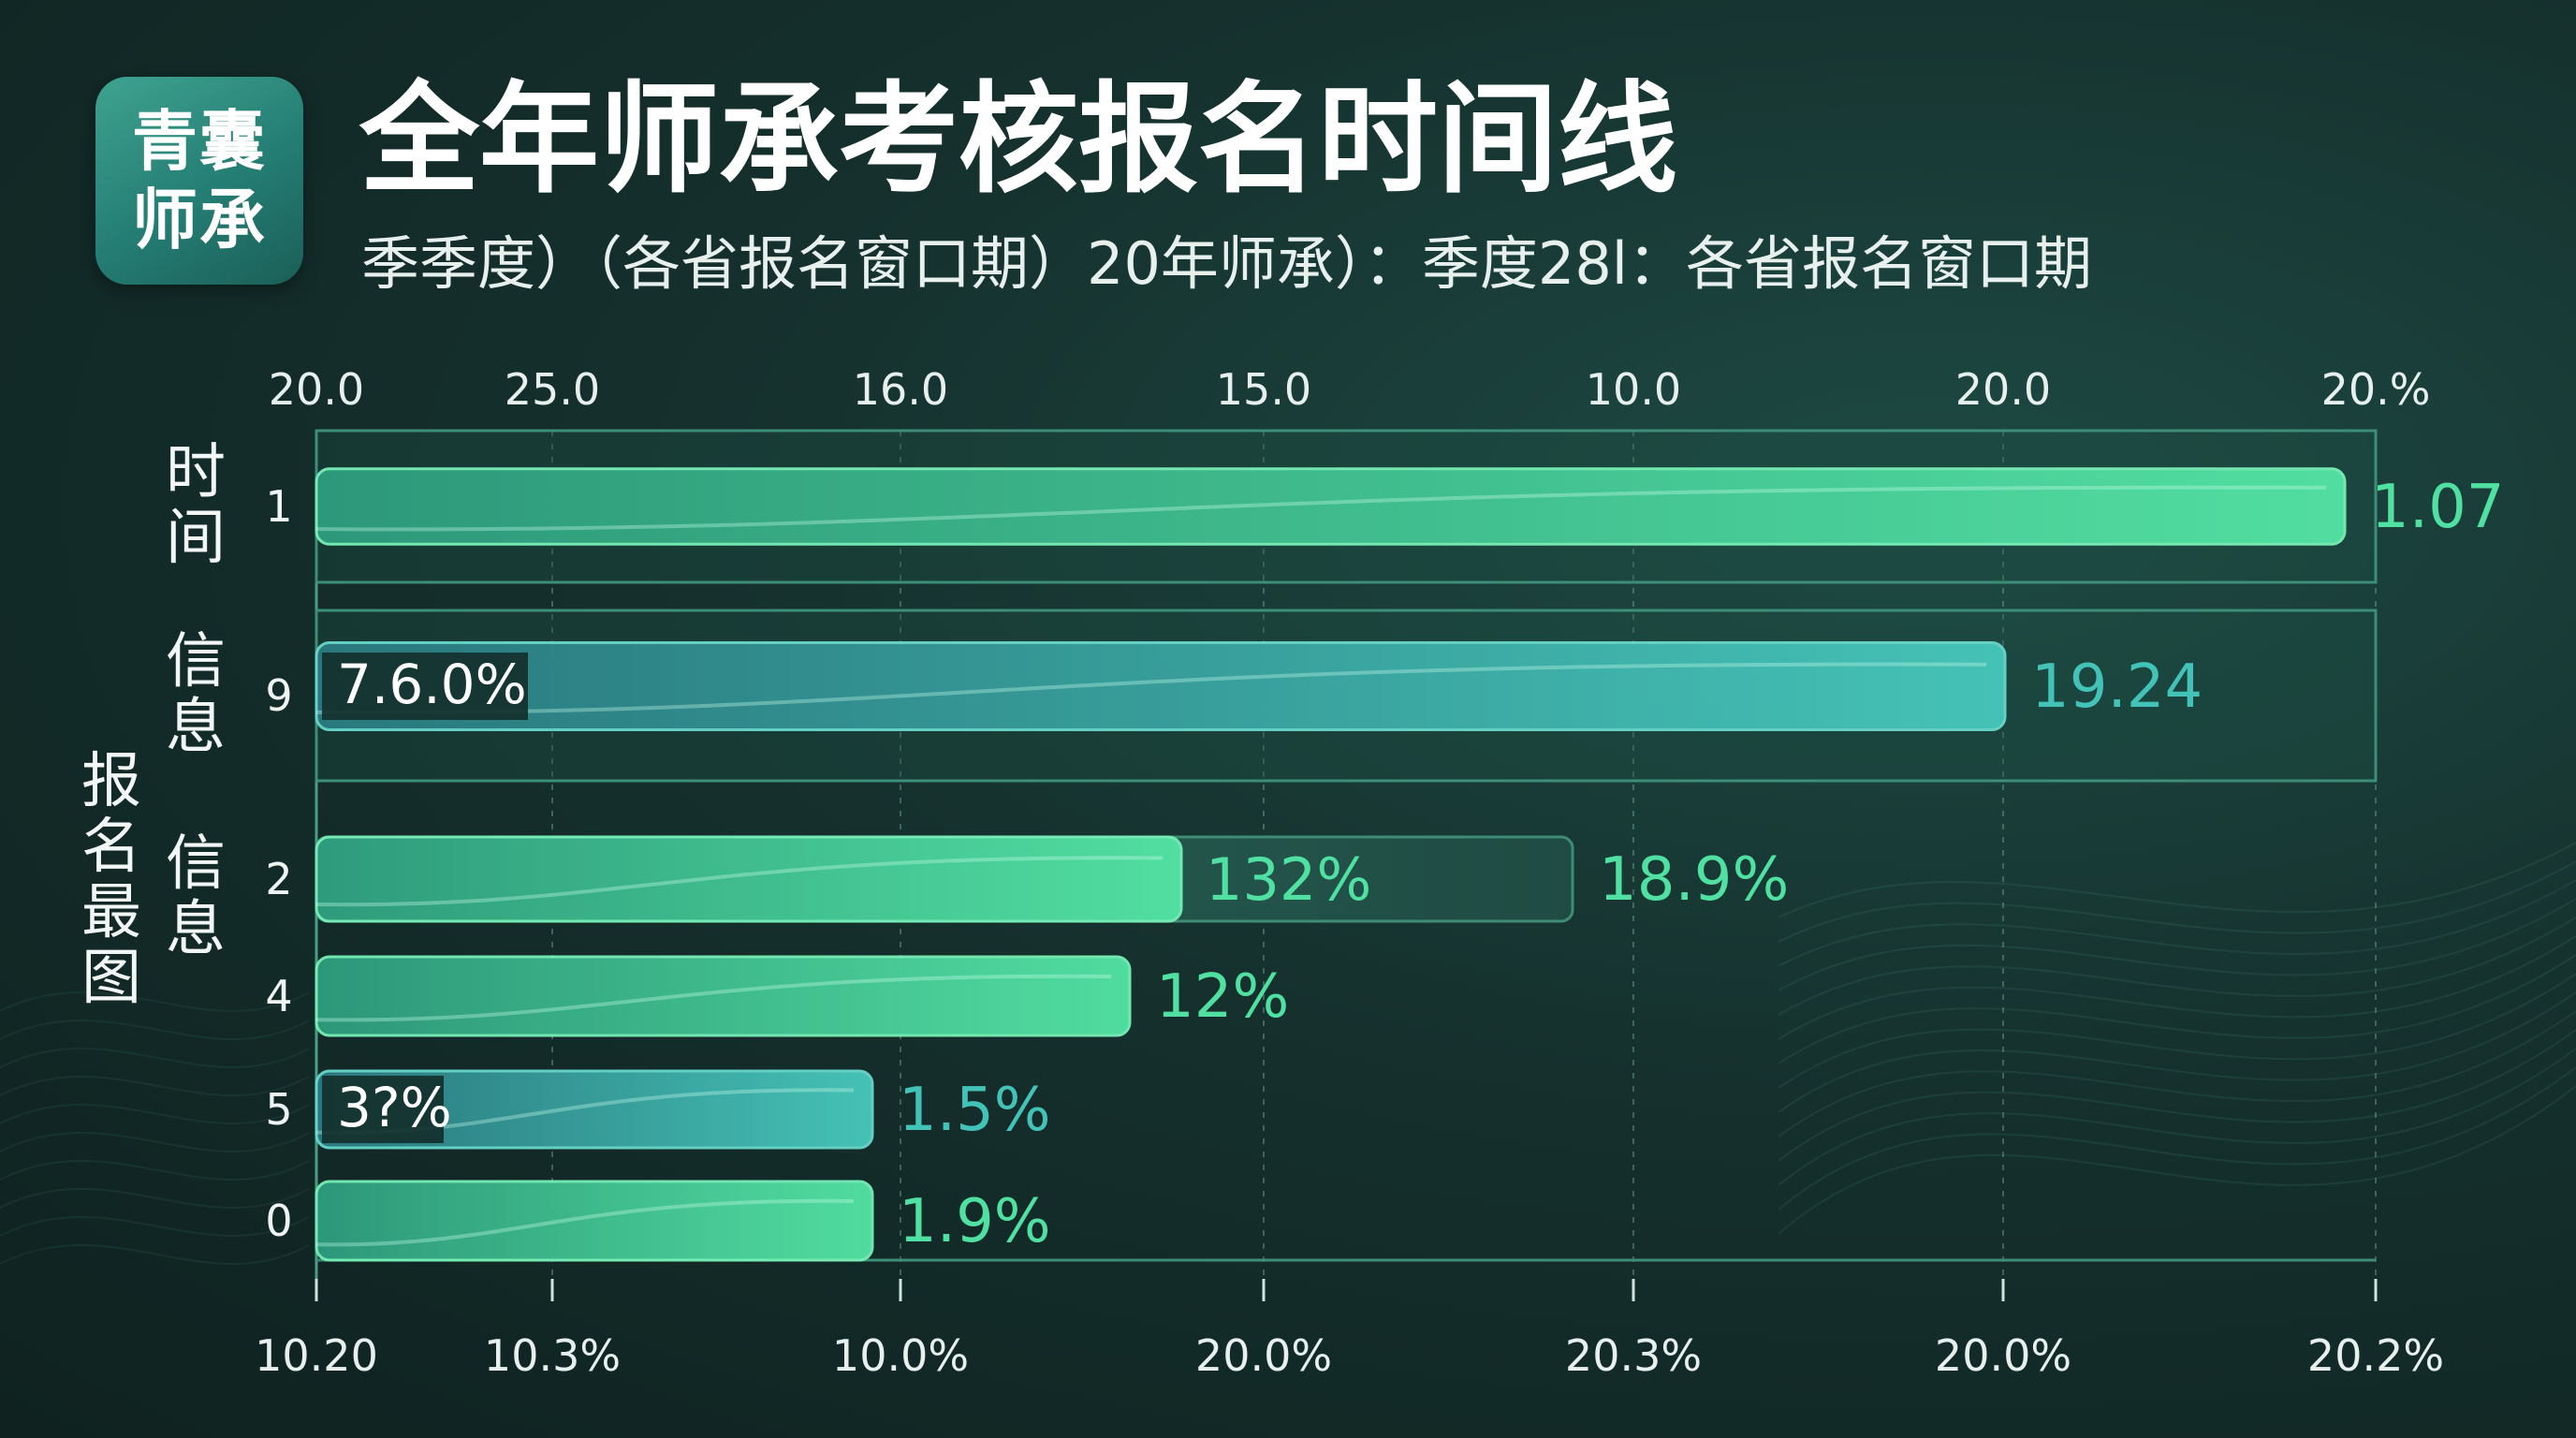 The width and height of the screenshot is (2576, 1438). What do you see at coordinates (199, 220) in the screenshot?
I see `logo-text-line2: 师承` at bounding box center [199, 220].